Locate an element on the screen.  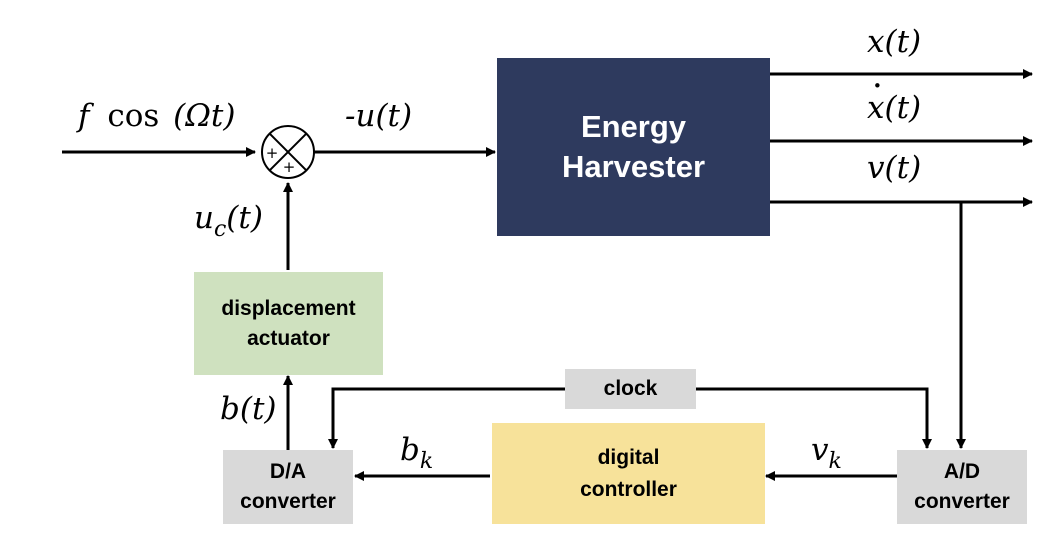
xdot-output-label: x · (t) is located at coordinates (894, 96).